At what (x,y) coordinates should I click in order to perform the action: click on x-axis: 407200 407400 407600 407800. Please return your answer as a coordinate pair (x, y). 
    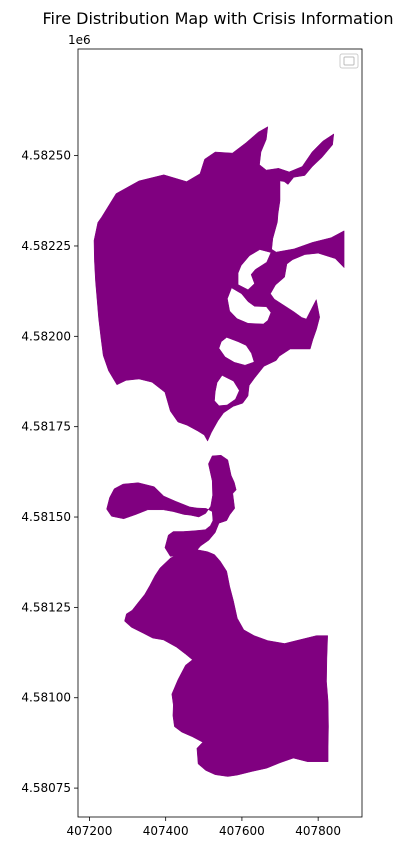
    Looking at the image, I should click on (204, 827).